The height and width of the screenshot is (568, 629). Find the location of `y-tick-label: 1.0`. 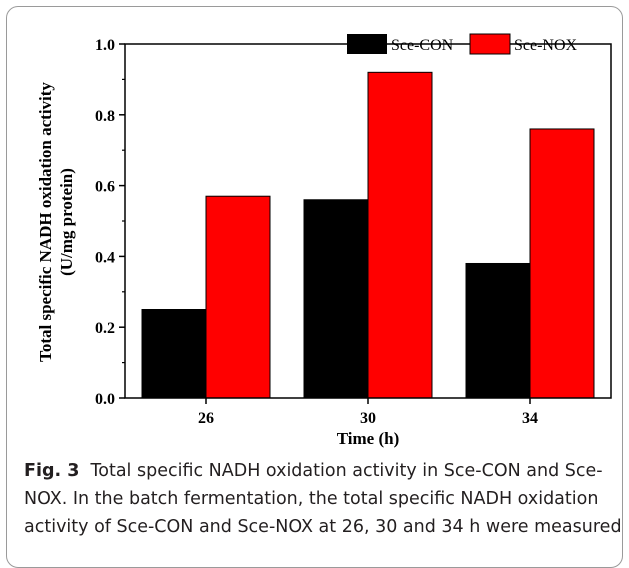

y-tick-label: 1.0 is located at coordinates (105, 45).